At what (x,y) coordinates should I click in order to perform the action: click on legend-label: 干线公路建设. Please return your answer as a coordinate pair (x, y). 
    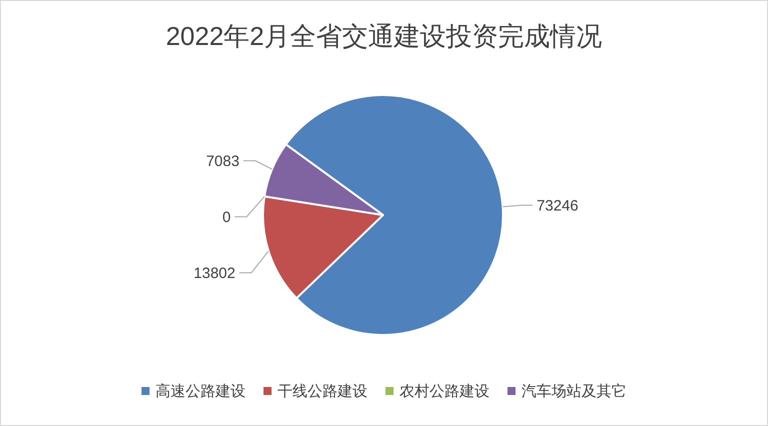
    Looking at the image, I should click on (323, 391).